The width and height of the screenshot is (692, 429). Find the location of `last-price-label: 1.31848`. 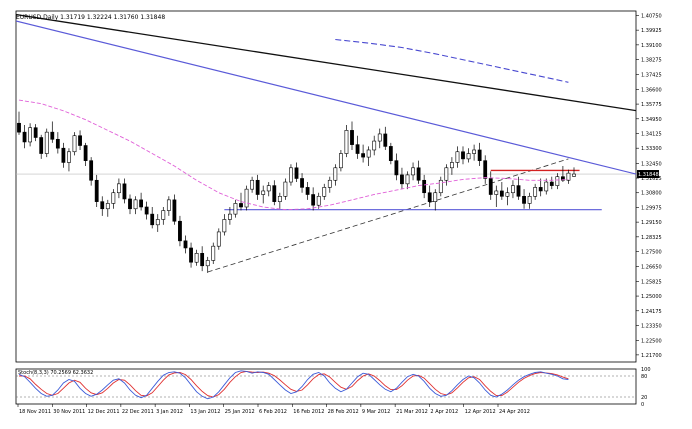

last-price-label: 1.31848 is located at coordinates (648, 175).